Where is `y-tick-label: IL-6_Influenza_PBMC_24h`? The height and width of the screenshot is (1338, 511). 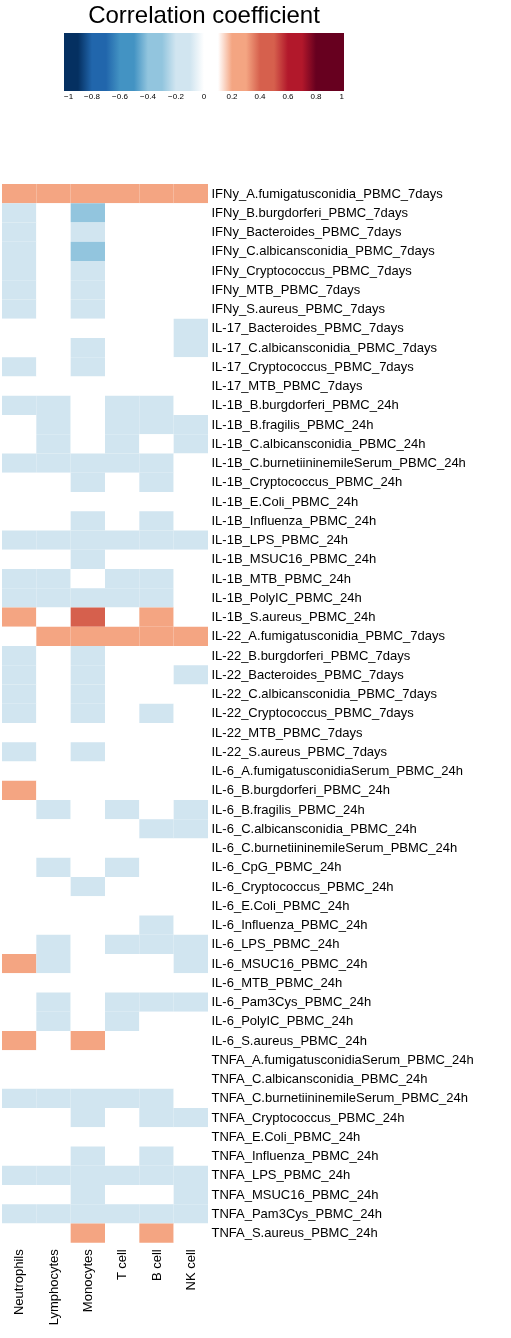 y-tick-label: IL-6_Influenza_PBMC_24h is located at coordinates (289, 925).